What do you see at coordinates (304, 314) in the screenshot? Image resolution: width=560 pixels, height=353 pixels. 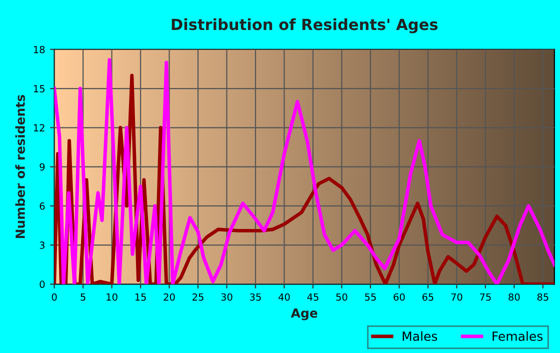 I see `x-axis-title: Age` at bounding box center [304, 314].